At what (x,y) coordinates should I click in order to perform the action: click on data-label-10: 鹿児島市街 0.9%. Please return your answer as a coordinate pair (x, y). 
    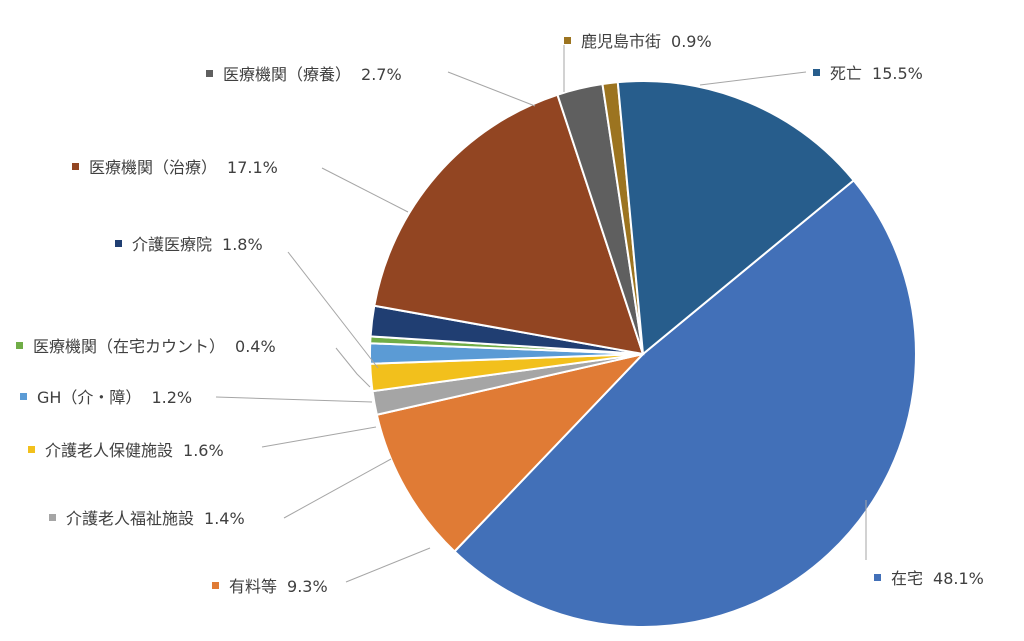
    Looking at the image, I should click on (646, 41).